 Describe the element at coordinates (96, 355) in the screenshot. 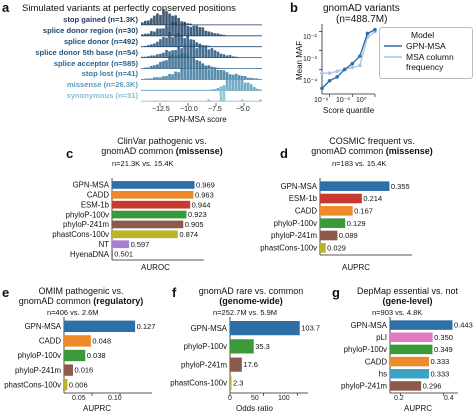

I see `bar-value-label: 0.038` at that location.